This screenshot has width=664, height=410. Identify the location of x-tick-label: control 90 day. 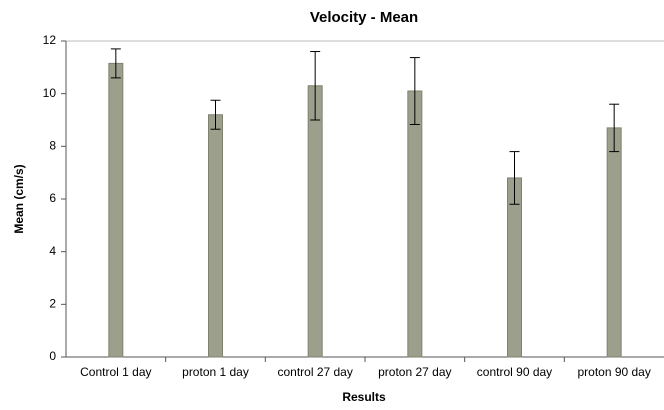
(514, 372).